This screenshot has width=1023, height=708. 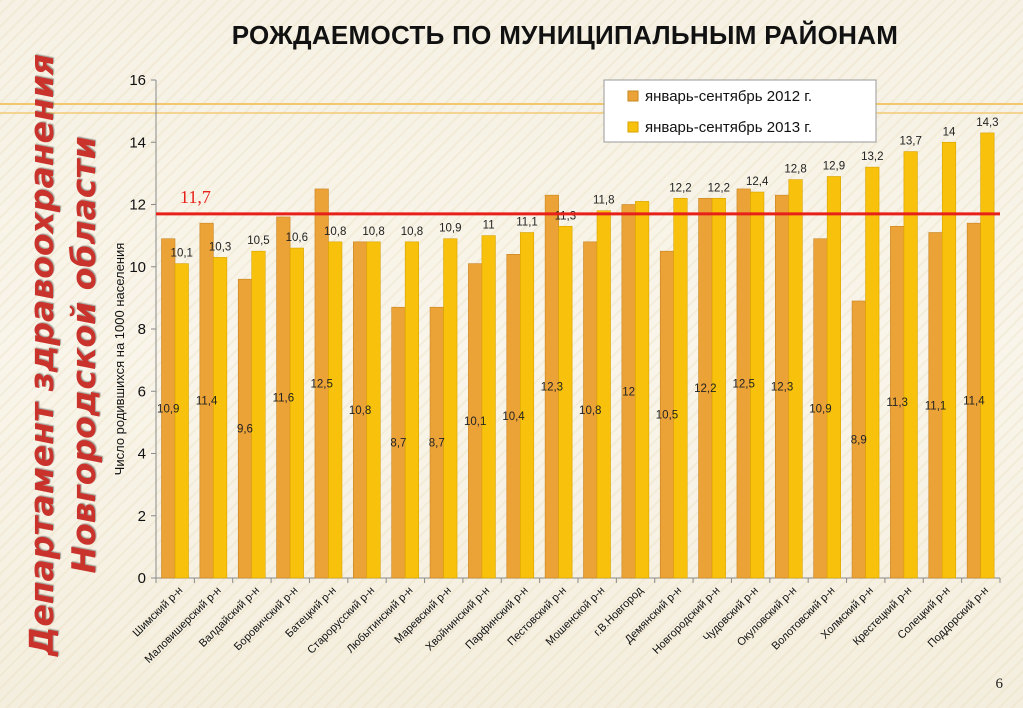 I want to click on data-label-2012: 8,9, so click(x=859, y=440).